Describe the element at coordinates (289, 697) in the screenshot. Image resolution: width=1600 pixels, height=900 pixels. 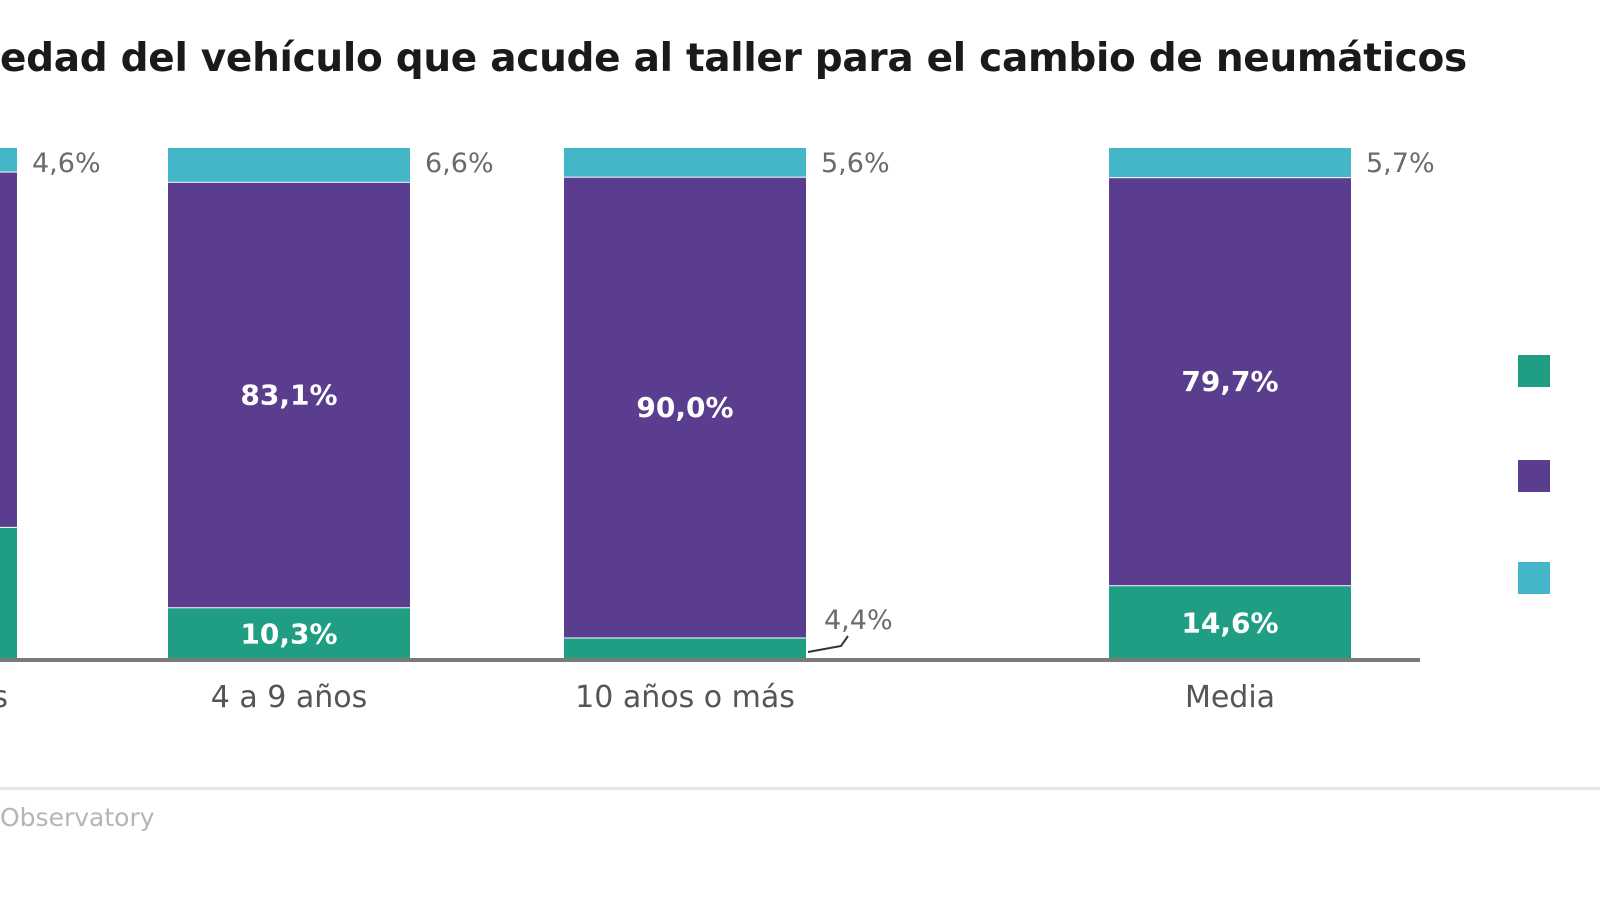
I see `x-tick-label-1: 4 a 9 años` at that location.